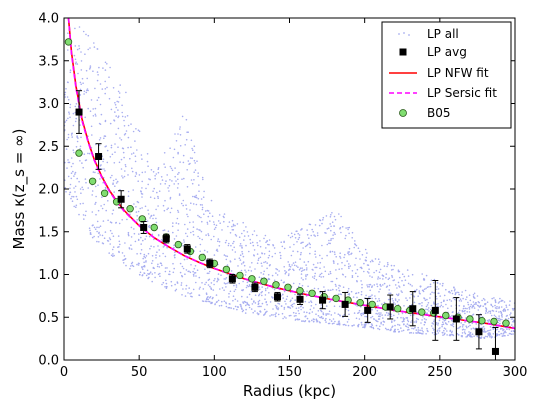 Image resolution: width=545 pixels, height=405 pixels. Describe the element at coordinates (187, 249) in the screenshot. I see `lp-avg-point` at that location.